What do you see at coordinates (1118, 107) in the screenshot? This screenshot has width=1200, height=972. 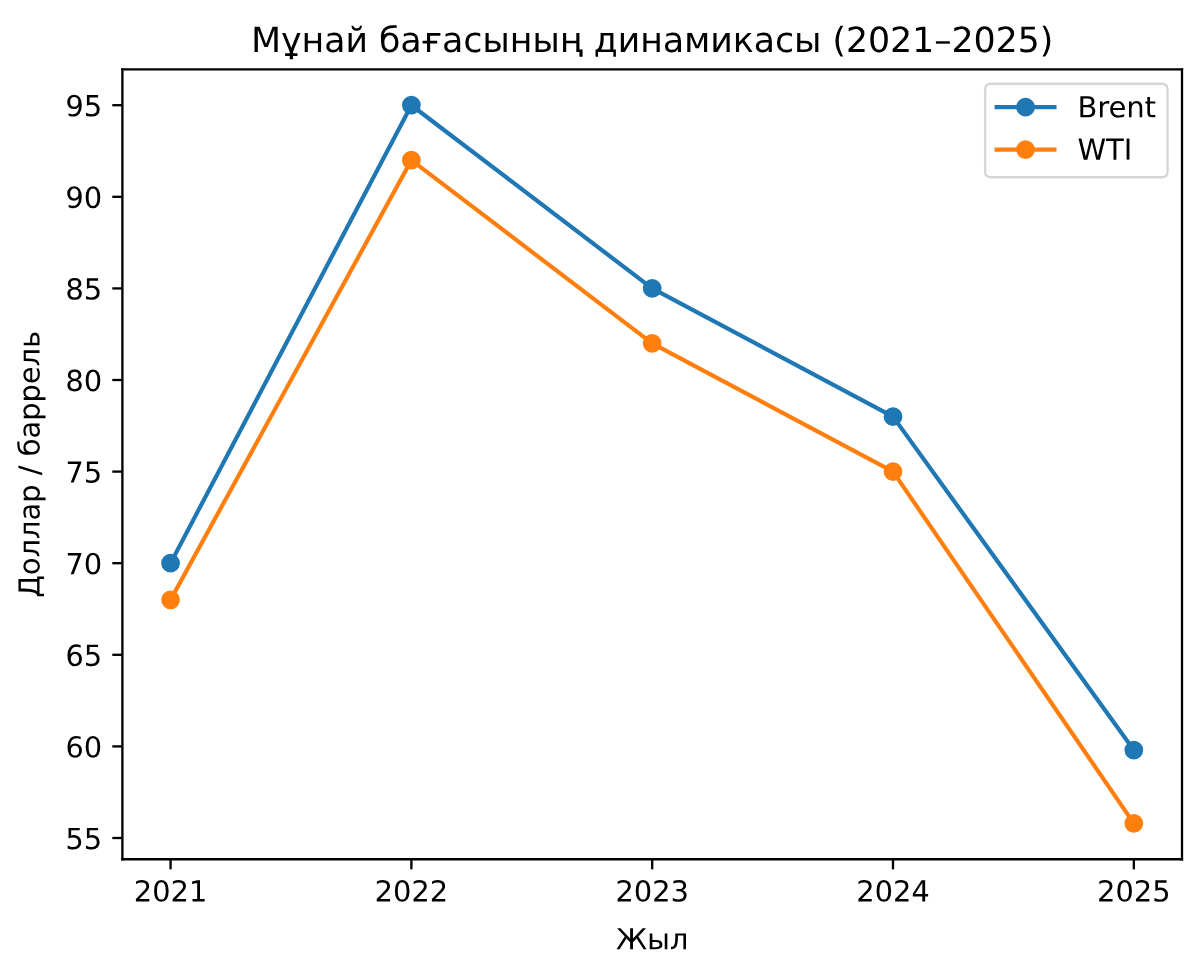 I see `legend-label: Brent` at bounding box center [1118, 107].